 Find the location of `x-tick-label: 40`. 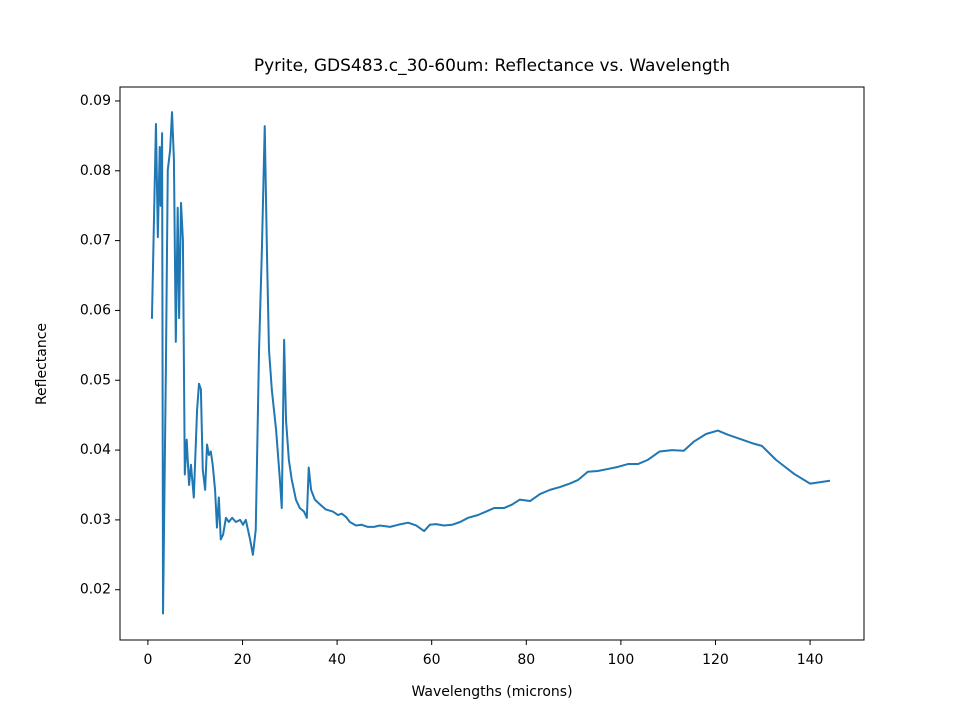

x-tick-label: 40 is located at coordinates (337, 660).